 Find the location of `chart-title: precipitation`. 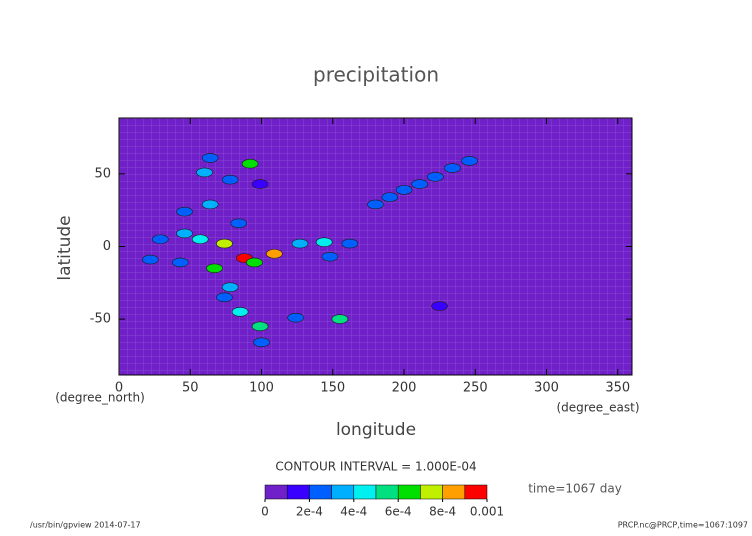

chart-title: precipitation is located at coordinates (376, 75).